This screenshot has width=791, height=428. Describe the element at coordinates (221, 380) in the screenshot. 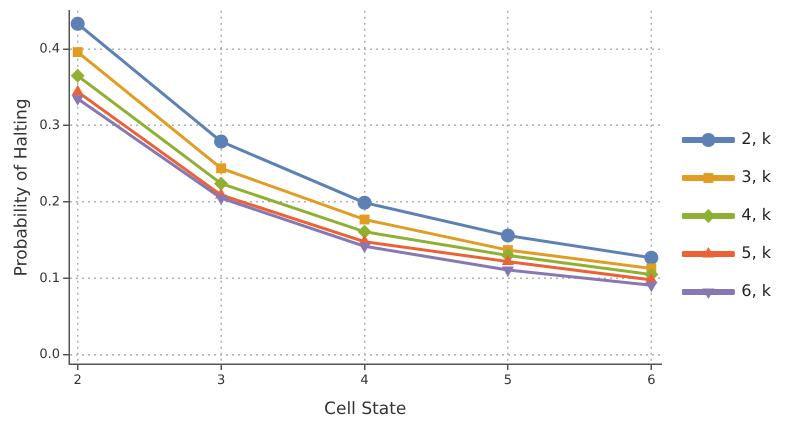

I see `x-tick-label: 3` at that location.